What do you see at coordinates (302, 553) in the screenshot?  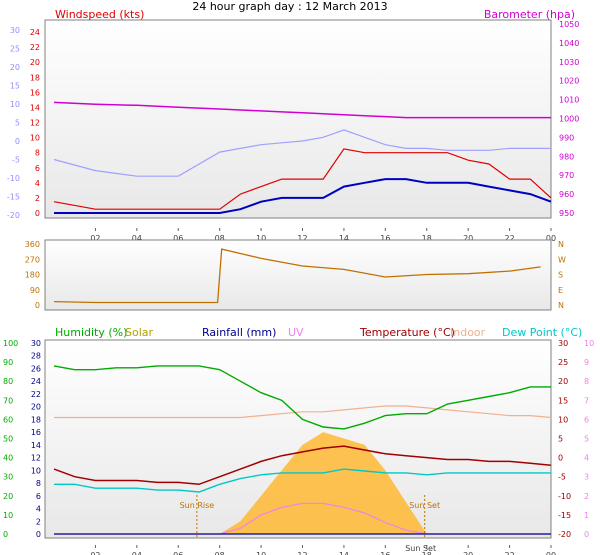 I see `p3-x-tick-label: 12` at bounding box center [302, 553].